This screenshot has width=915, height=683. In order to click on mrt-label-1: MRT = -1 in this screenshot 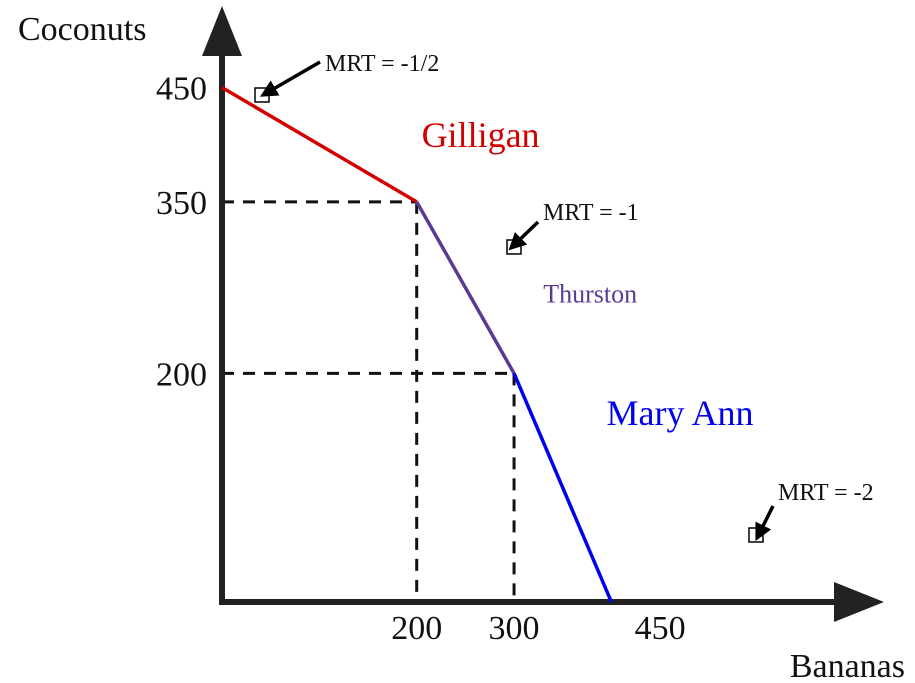, I will do `click(591, 213)`.